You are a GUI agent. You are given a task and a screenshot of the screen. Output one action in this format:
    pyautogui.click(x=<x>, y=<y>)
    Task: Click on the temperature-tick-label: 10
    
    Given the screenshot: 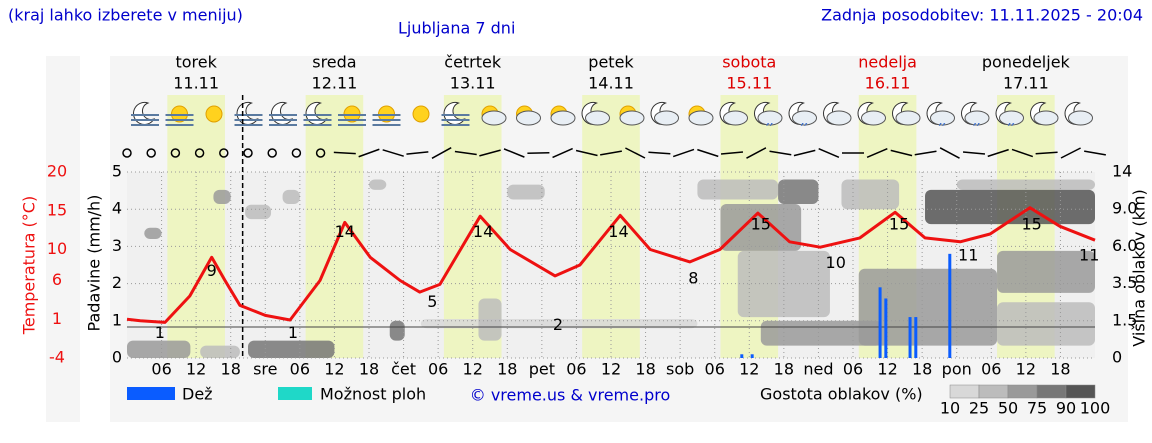 What is the action you would take?
    pyautogui.click(x=57, y=248)
    